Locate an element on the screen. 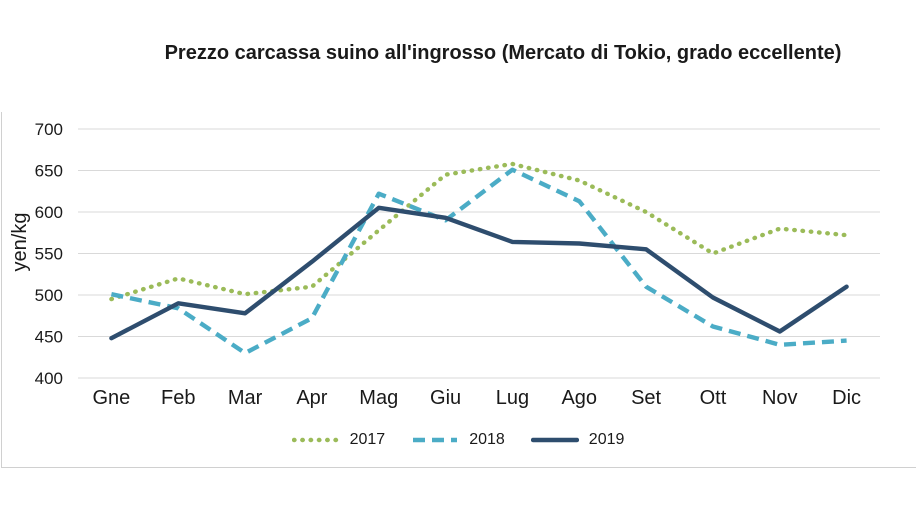 Image resolution: width=916 pixels, height=515 pixels. x-tick-label: Apr is located at coordinates (311, 398).